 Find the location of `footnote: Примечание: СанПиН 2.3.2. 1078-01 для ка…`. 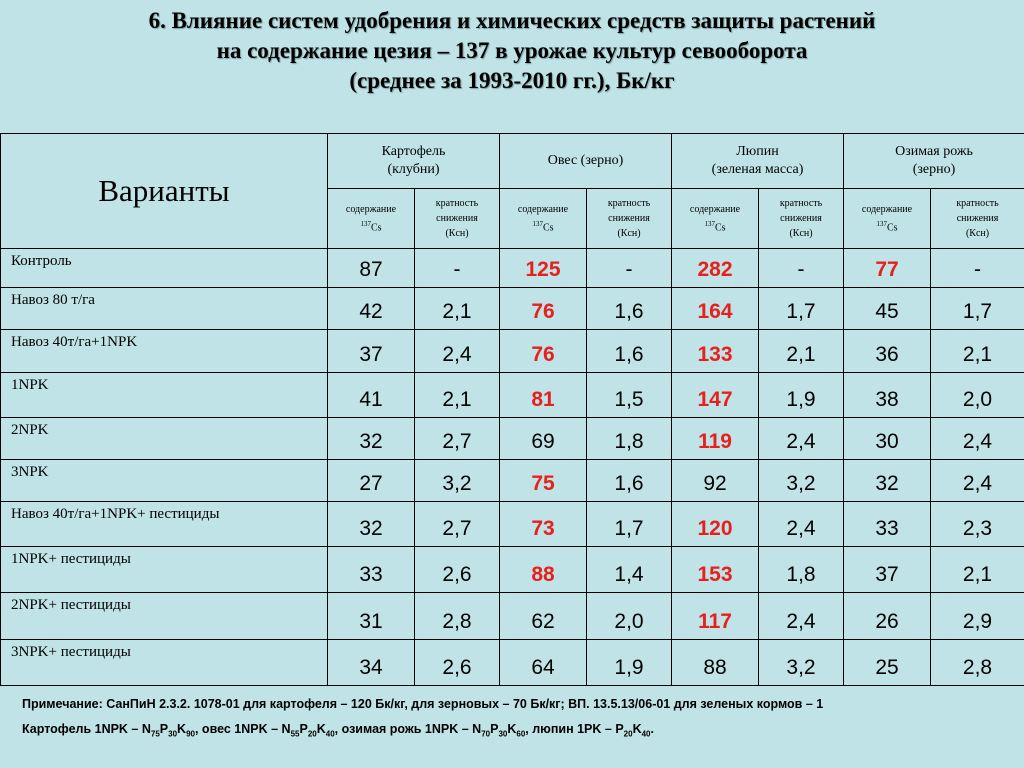

footnote: Примечание: СанПиН 2.3.2. 1078-01 для ка… is located at coordinates (522, 719).